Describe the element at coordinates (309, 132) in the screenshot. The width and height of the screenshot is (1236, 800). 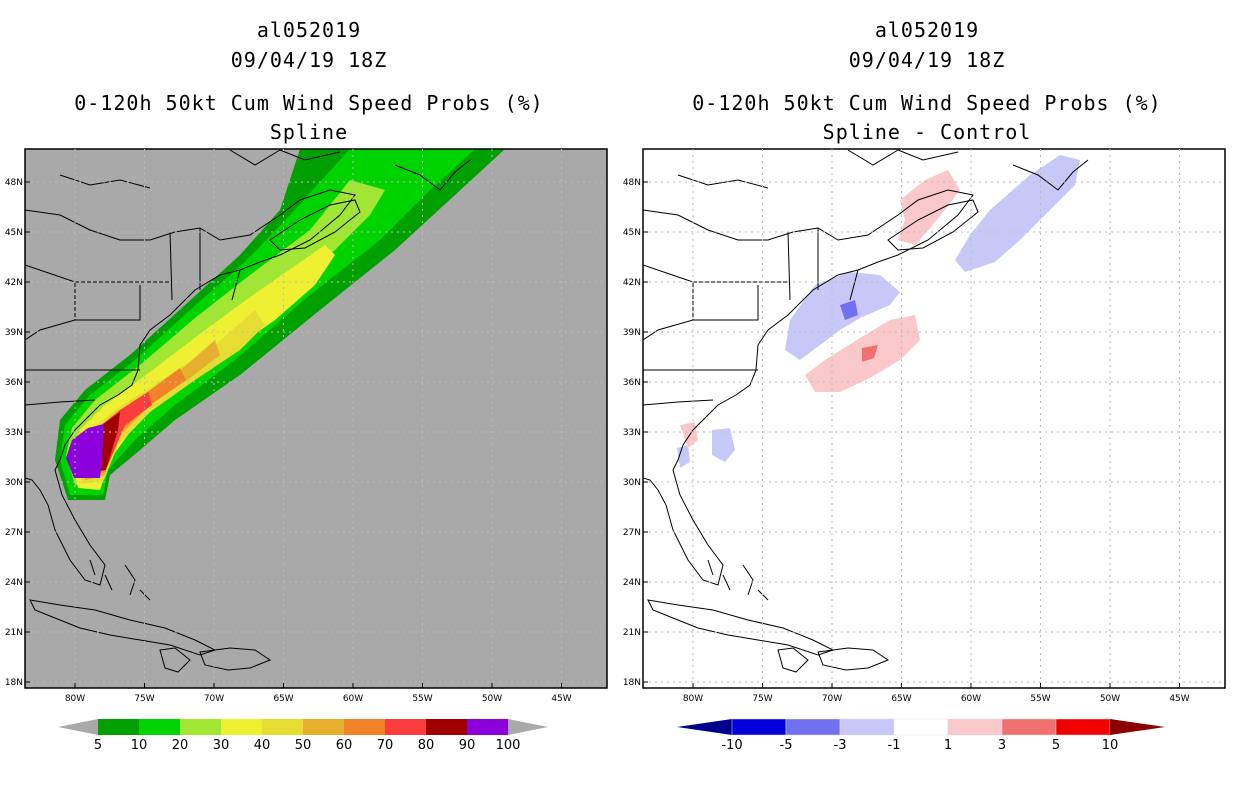
I see `left-subtitle: Spline` at that location.